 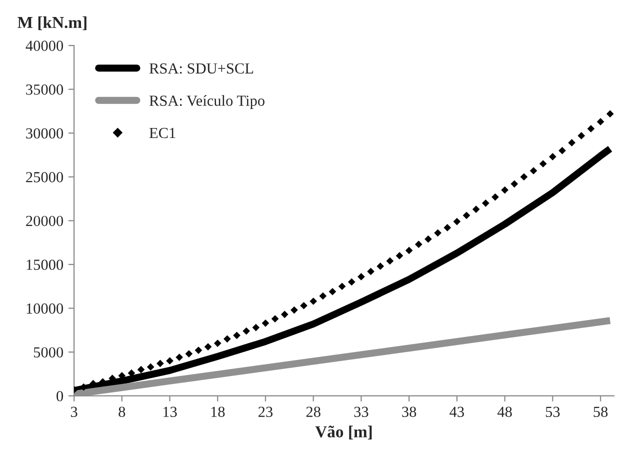 What do you see at coordinates (504, 412) in the screenshot?
I see `x-tick-label: 48` at bounding box center [504, 412].